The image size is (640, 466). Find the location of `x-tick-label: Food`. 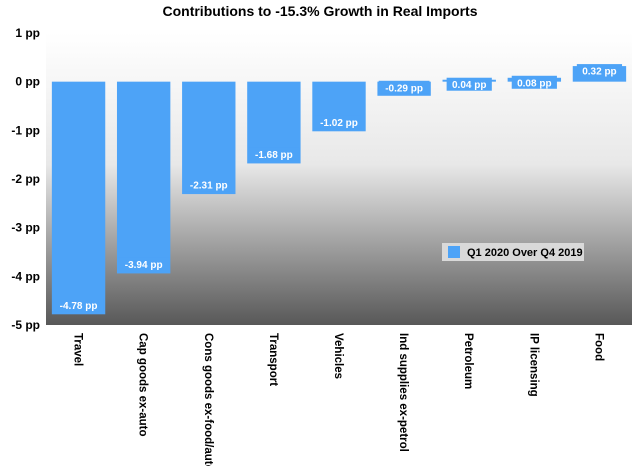

x-tick-label: Food is located at coordinates (598, 347).